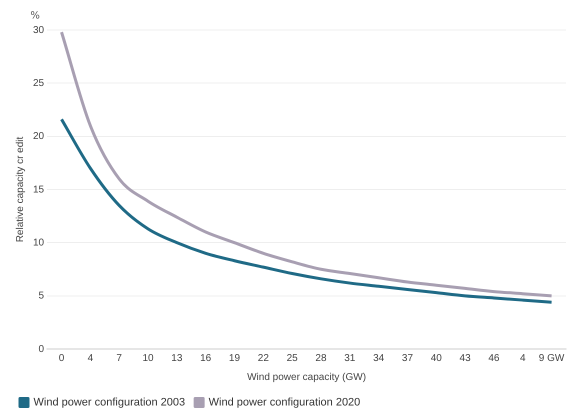 The image size is (586, 418). Describe the element at coordinates (39, 30) in the screenshot. I see `y-tick-label: 30` at that location.